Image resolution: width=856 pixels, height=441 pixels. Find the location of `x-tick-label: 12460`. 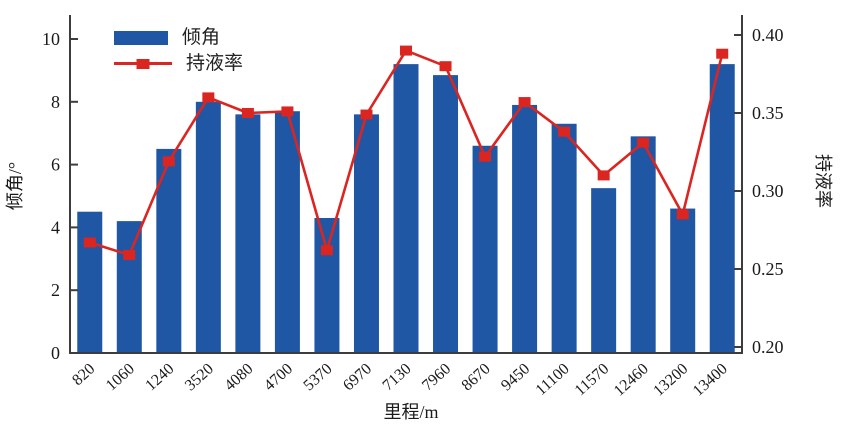

x-tick-label: 12460 is located at coordinates (631, 379).